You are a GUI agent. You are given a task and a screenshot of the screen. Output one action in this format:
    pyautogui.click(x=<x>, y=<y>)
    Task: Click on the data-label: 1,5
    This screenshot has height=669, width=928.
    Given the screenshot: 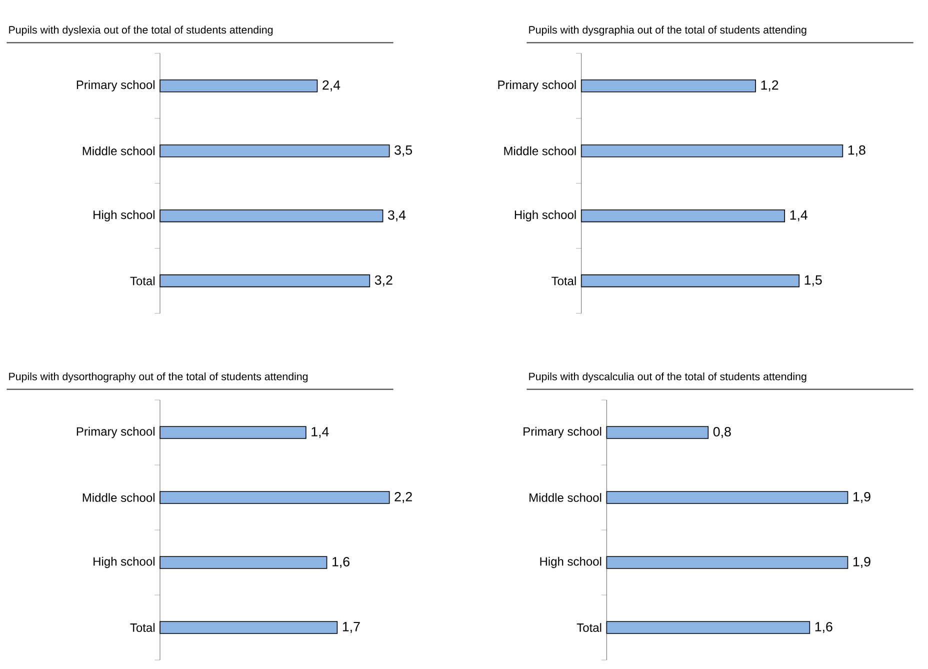 What is the action you would take?
    pyautogui.click(x=813, y=280)
    